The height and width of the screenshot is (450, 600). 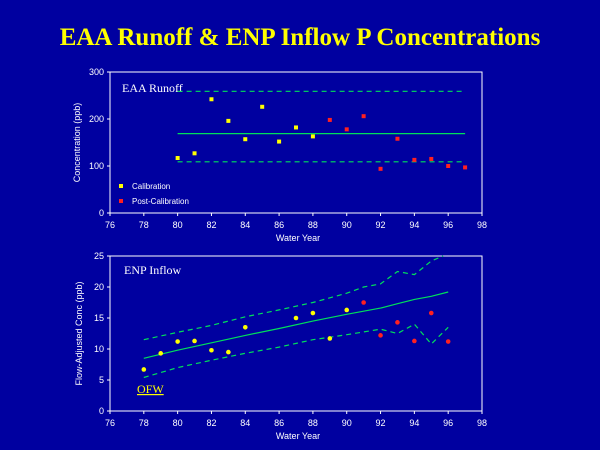 What do you see at coordinates (99, 349) in the screenshot?
I see `y-tick-label: 10` at bounding box center [99, 349].